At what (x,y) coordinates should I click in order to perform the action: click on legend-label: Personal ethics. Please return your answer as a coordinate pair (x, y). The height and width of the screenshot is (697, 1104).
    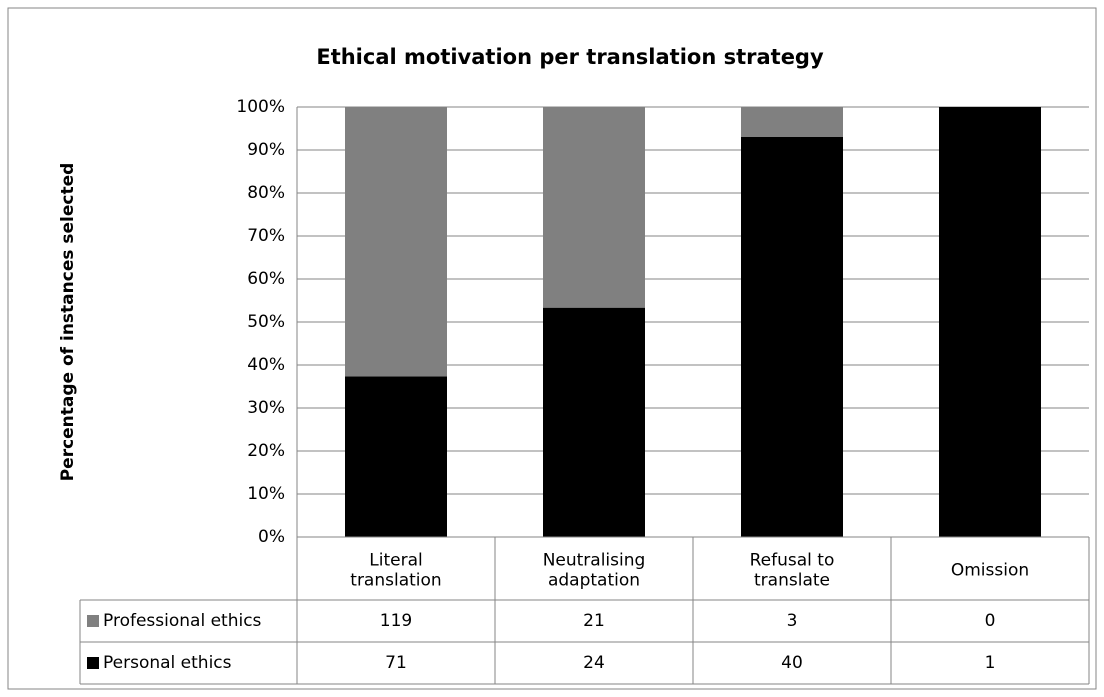
    Looking at the image, I should click on (167, 663).